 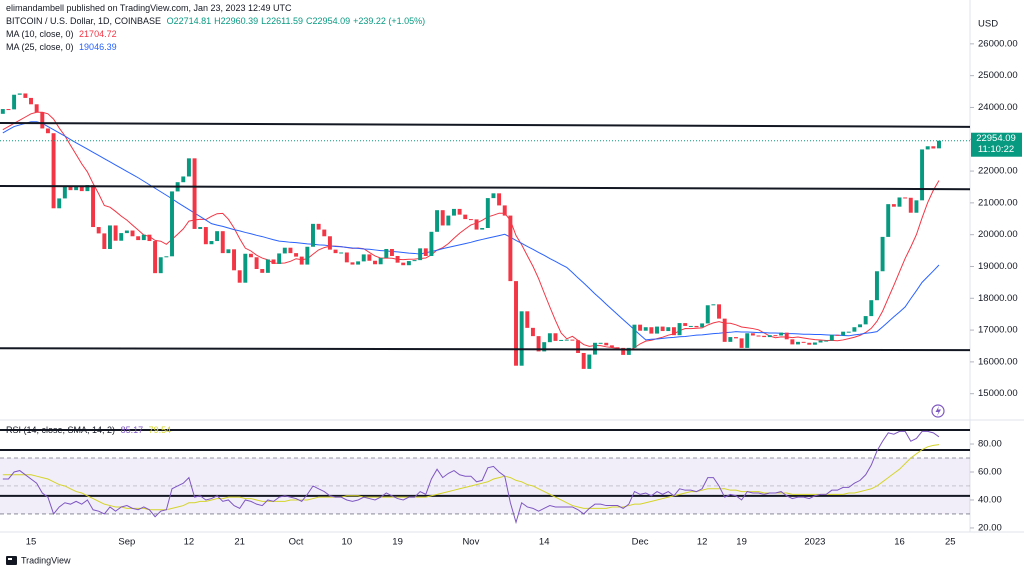 I want to click on x-tick-label: 14, so click(x=544, y=542).